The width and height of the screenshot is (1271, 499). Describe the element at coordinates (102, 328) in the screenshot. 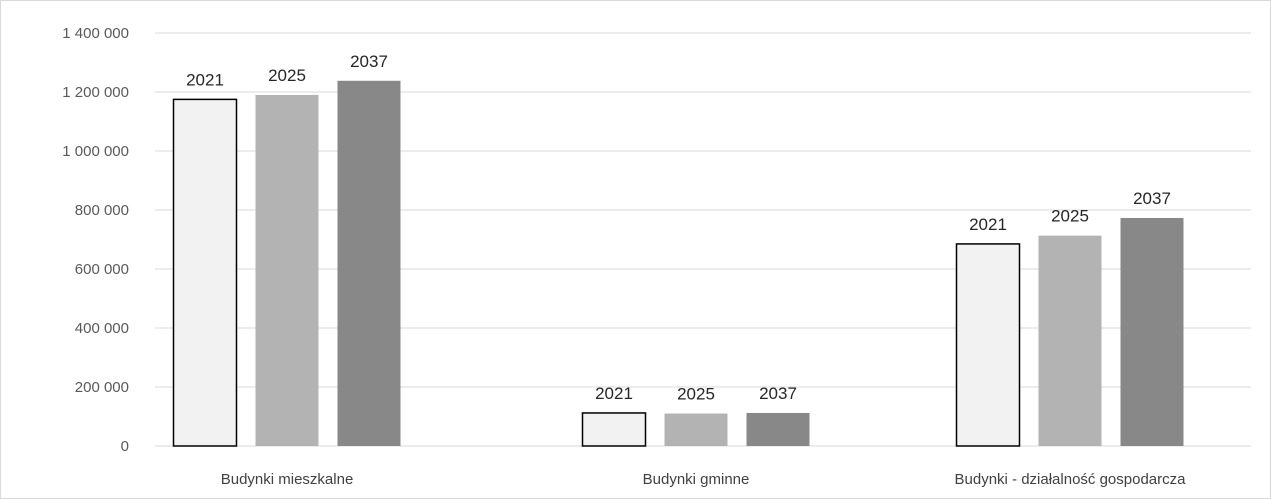

I see `y-tick-label: 400 000` at that location.